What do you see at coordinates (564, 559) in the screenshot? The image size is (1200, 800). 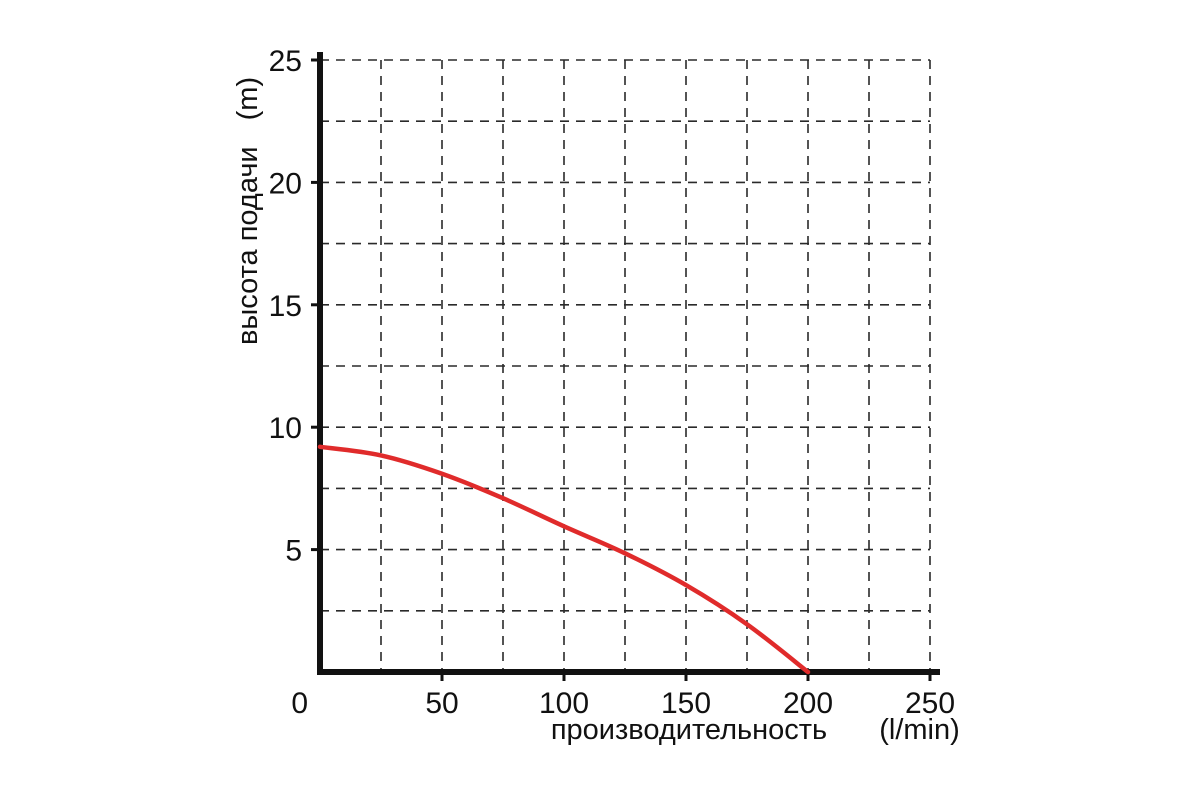 I see `pump-performance-curve` at bounding box center [564, 559].